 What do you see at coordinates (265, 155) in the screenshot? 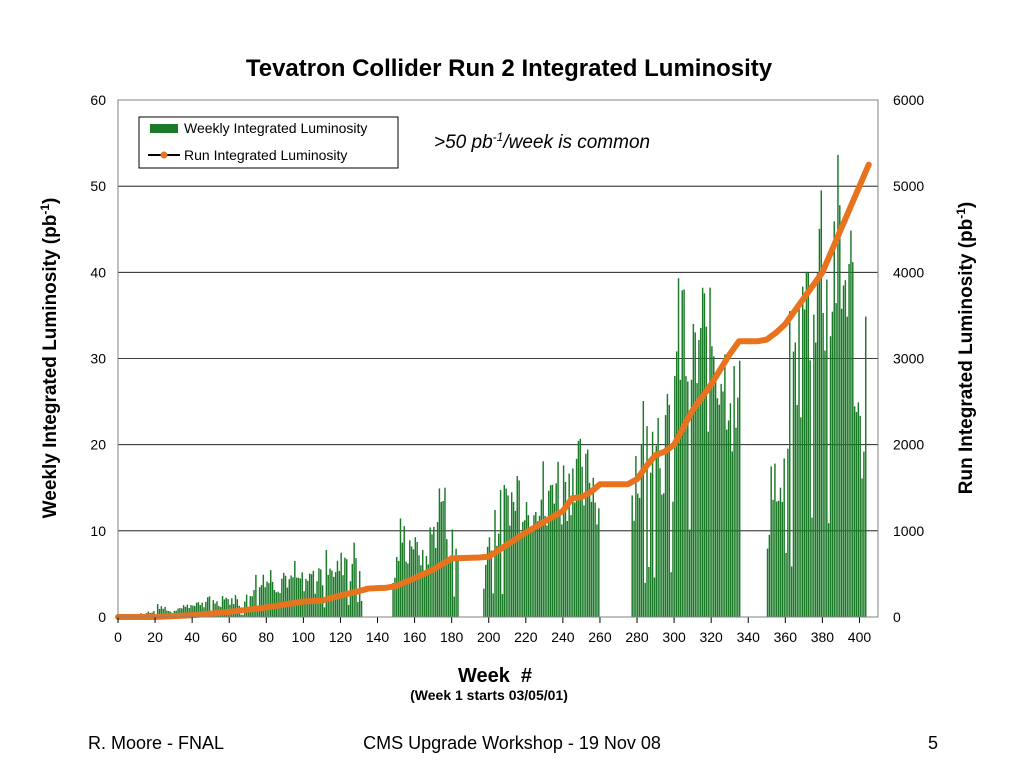
I see `legend-run-label: Run Integrated Luminosity` at bounding box center [265, 155].